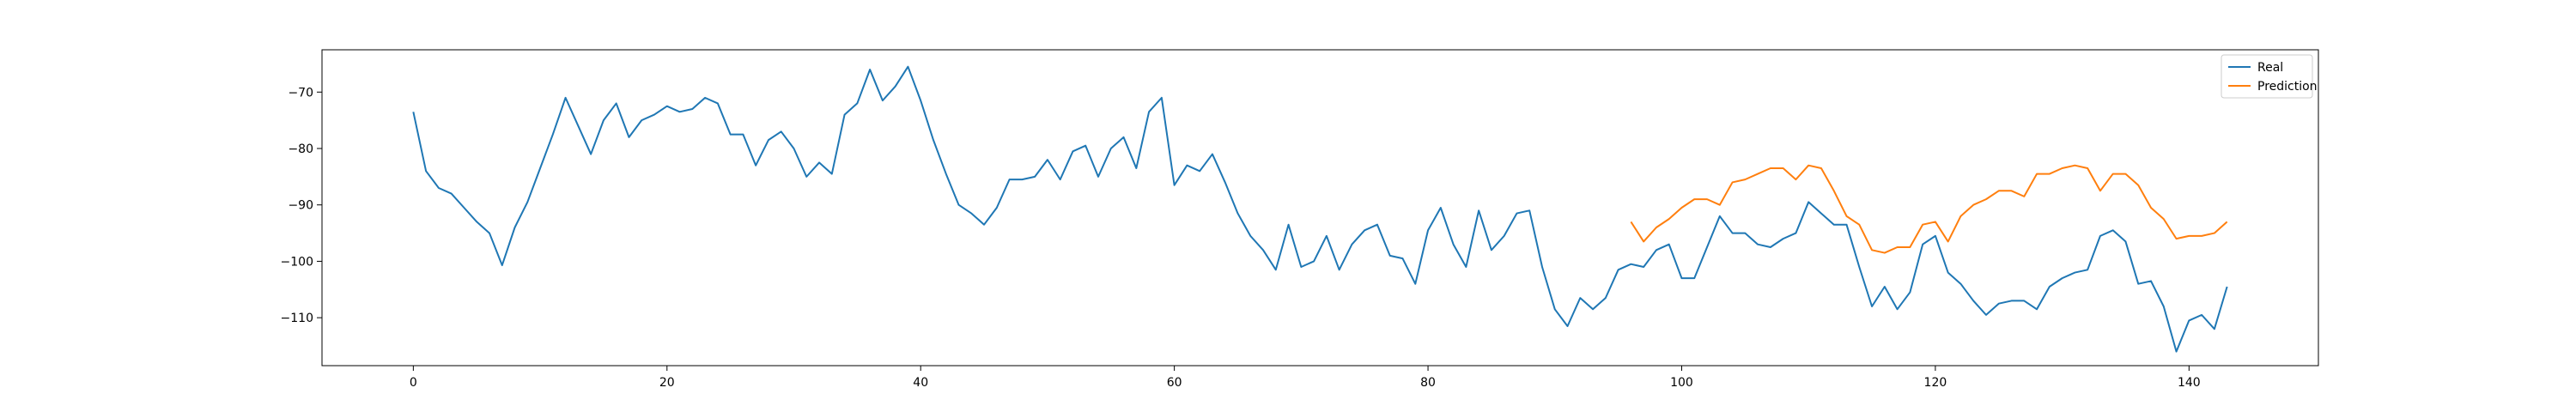  Describe the element at coordinates (1936, 383) in the screenshot. I see `x-tick-label: 120` at that location.